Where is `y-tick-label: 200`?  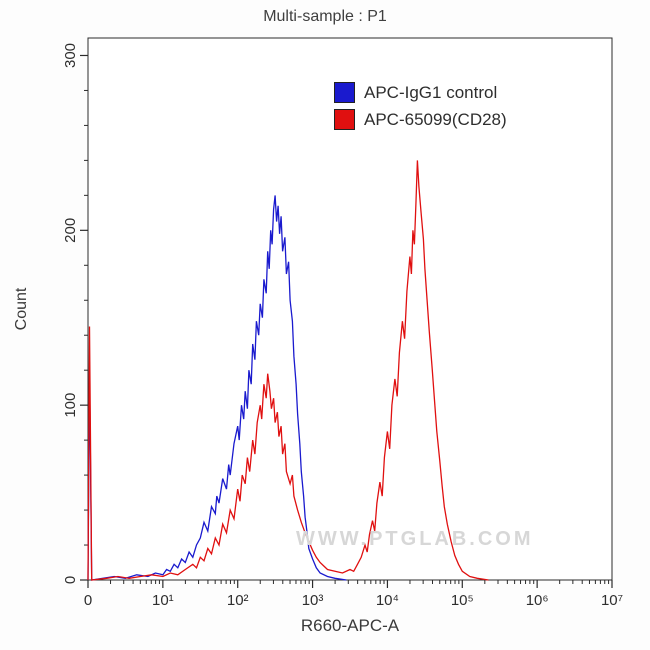 y-tick-label: 200 is located at coordinates (70, 230).